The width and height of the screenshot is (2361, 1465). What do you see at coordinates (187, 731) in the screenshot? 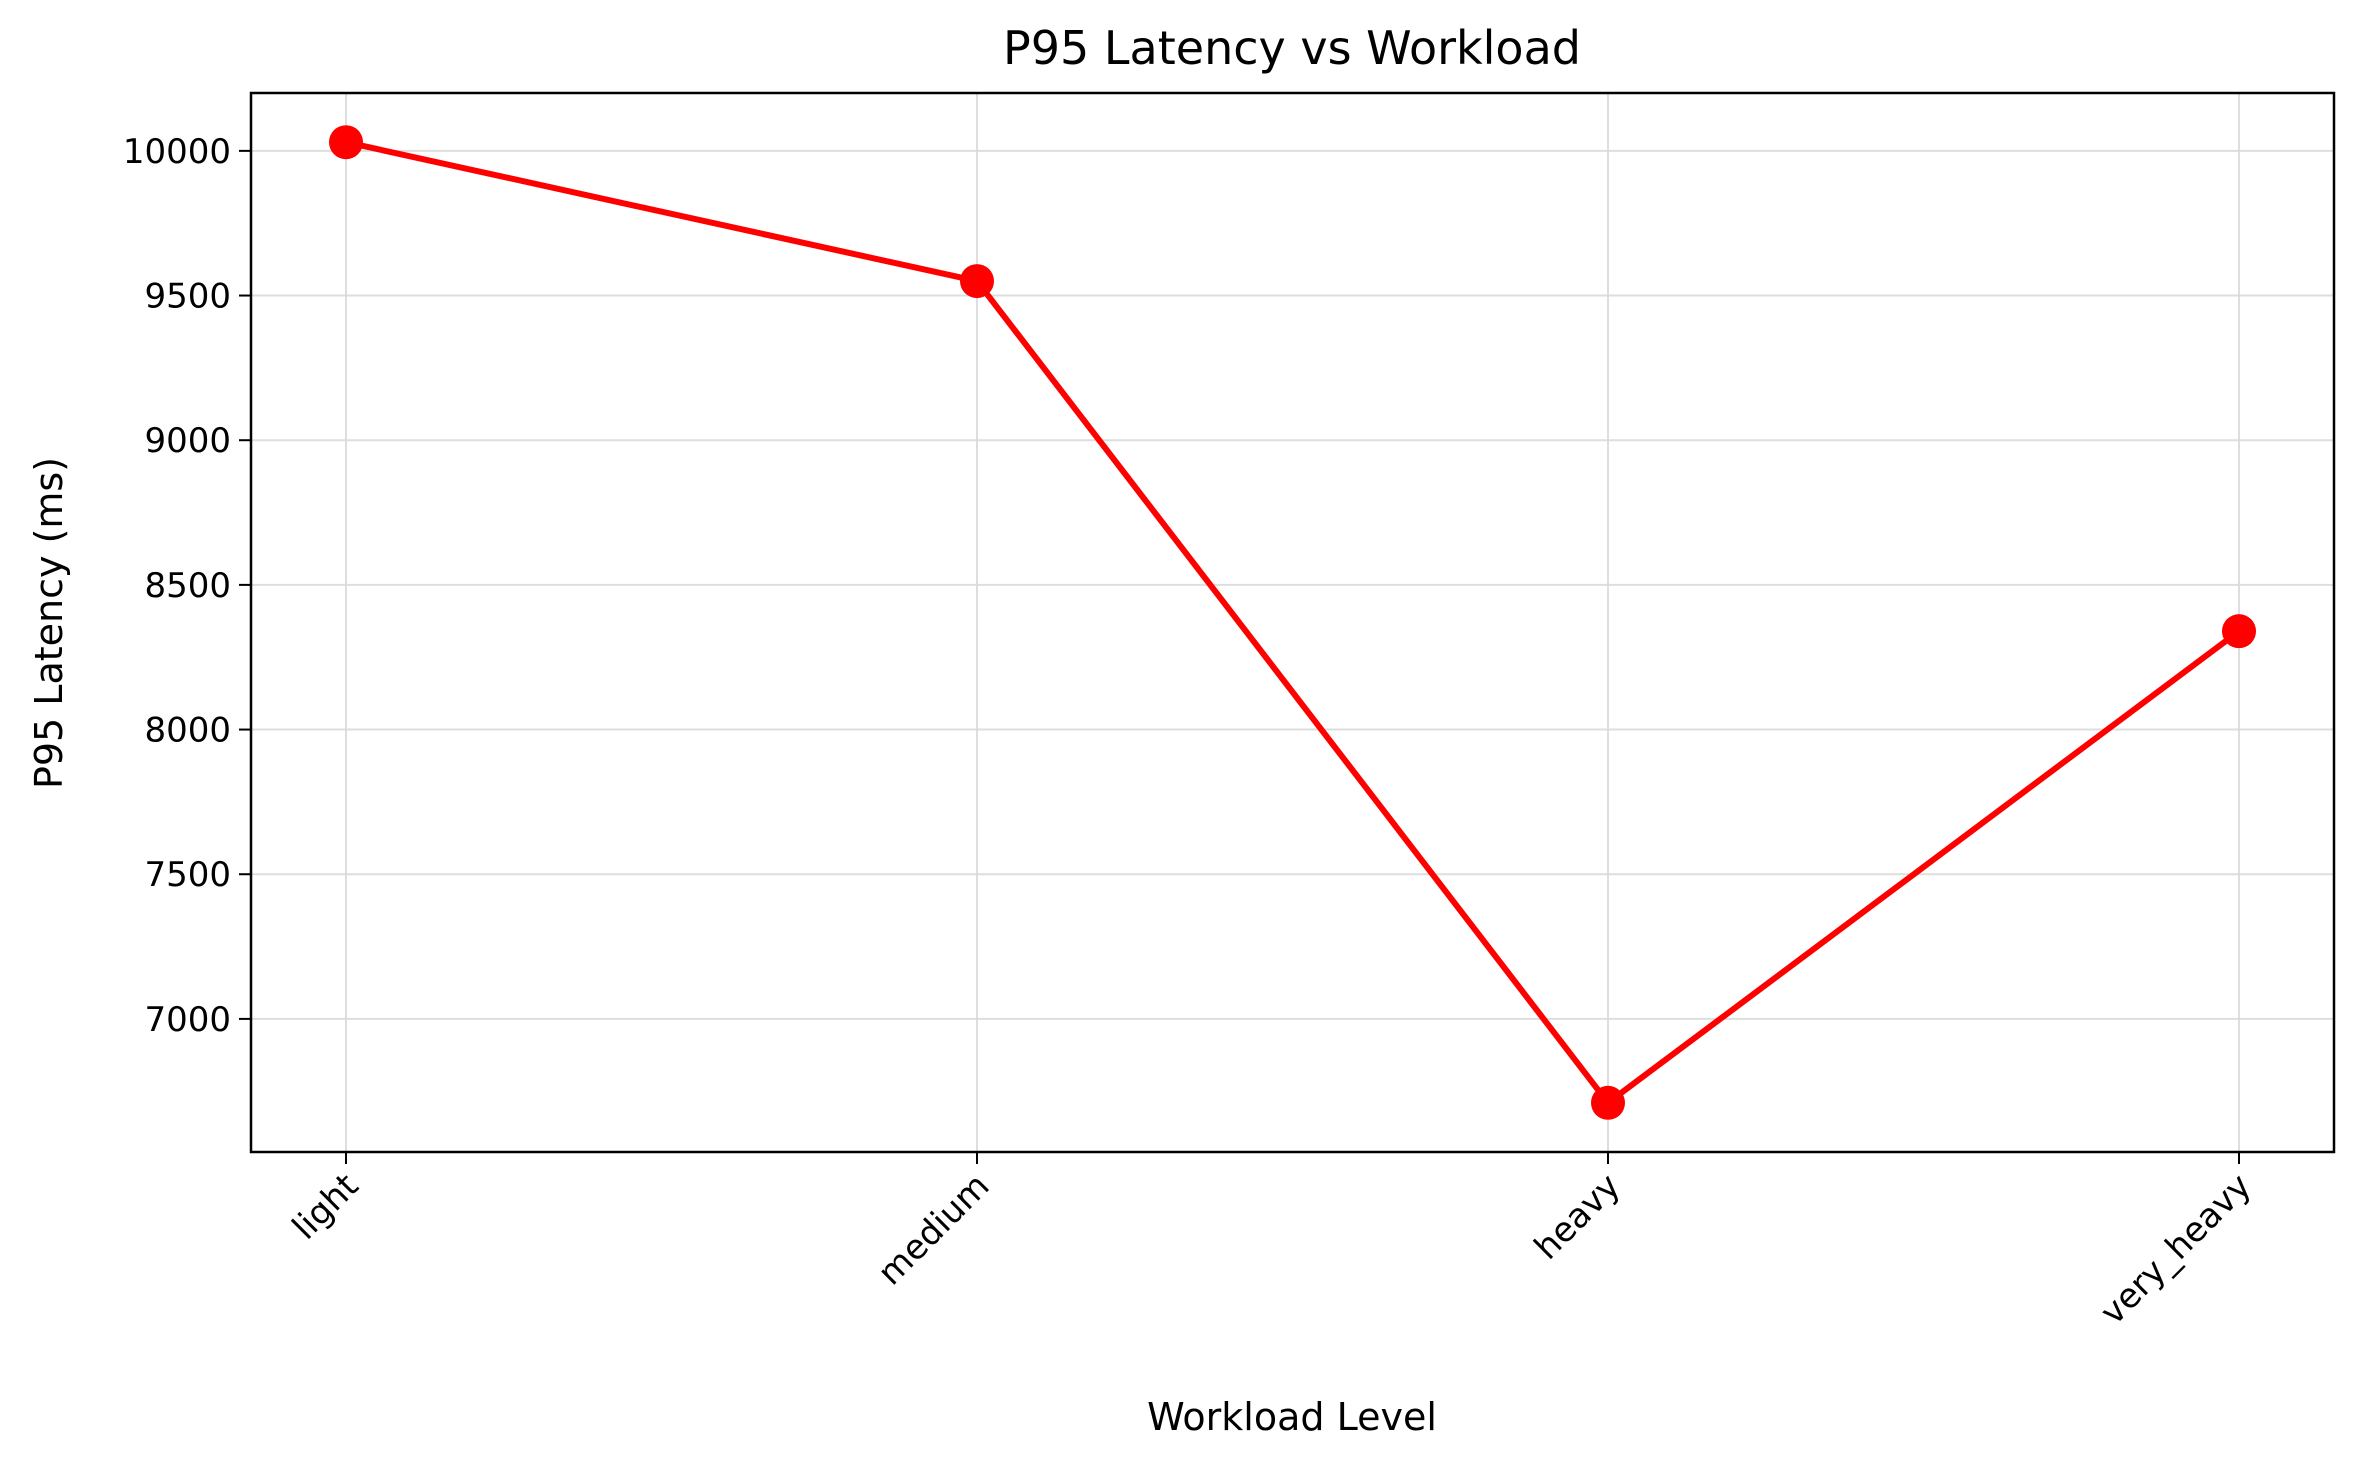
I see `y-tick-label: 8000` at bounding box center [187, 731].